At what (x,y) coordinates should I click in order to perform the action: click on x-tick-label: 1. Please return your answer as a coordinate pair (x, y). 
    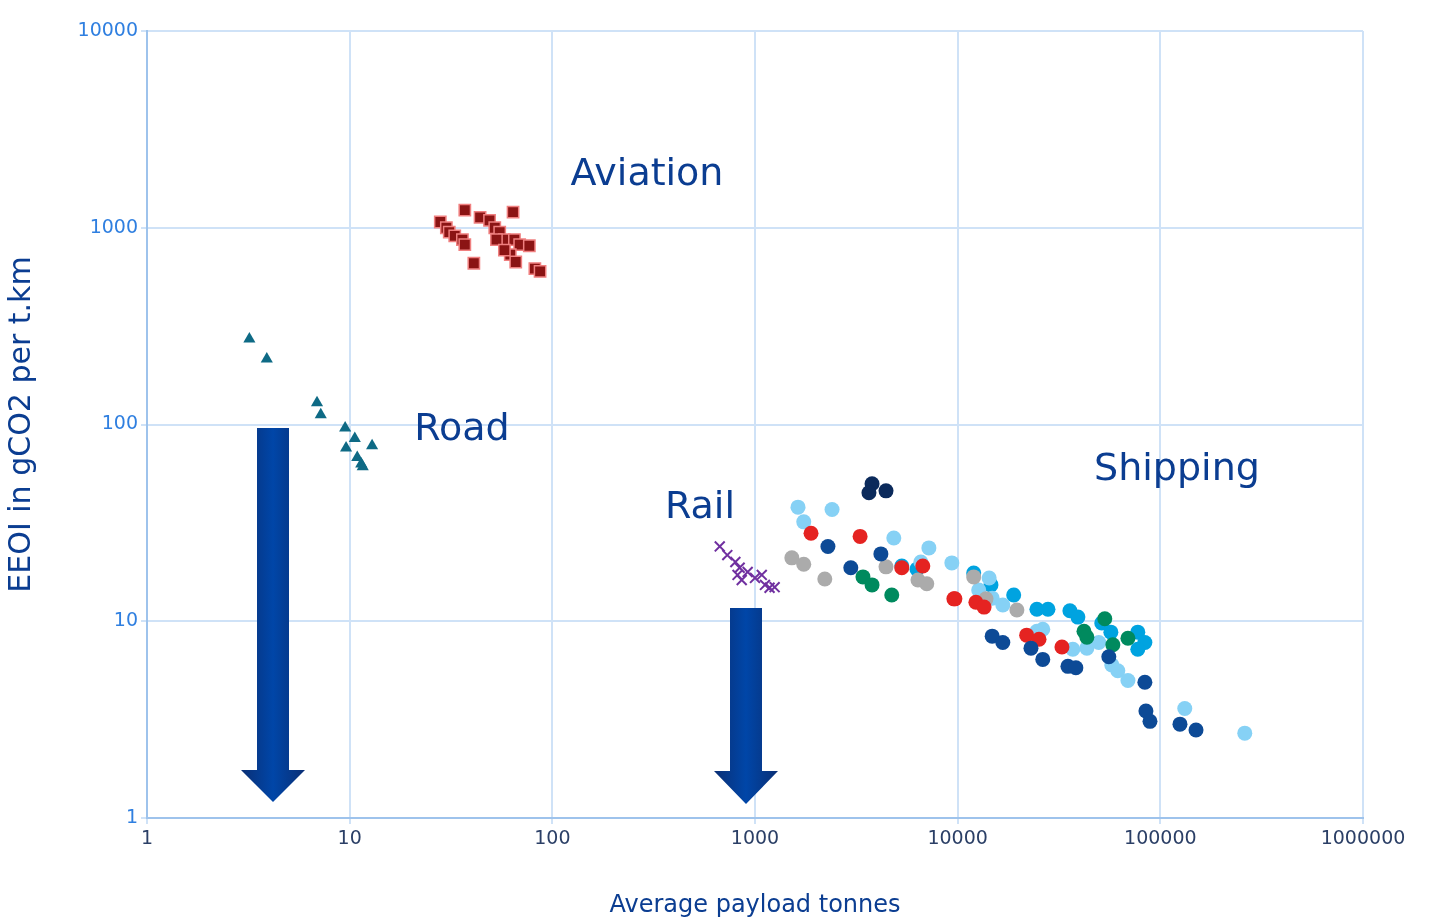
    Looking at the image, I should click on (147, 837).